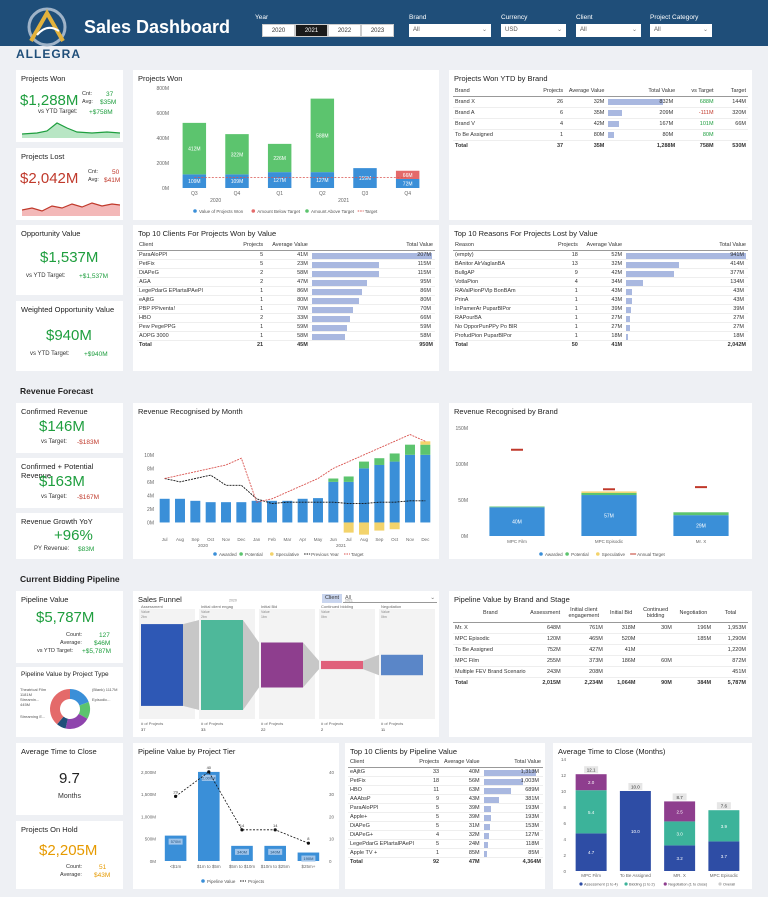 The height and width of the screenshot is (897, 768). What do you see at coordinates (445, 772) in the screenshot?
I see `table-row: eAjltG 33 40M 1,313M` at bounding box center [445, 772].